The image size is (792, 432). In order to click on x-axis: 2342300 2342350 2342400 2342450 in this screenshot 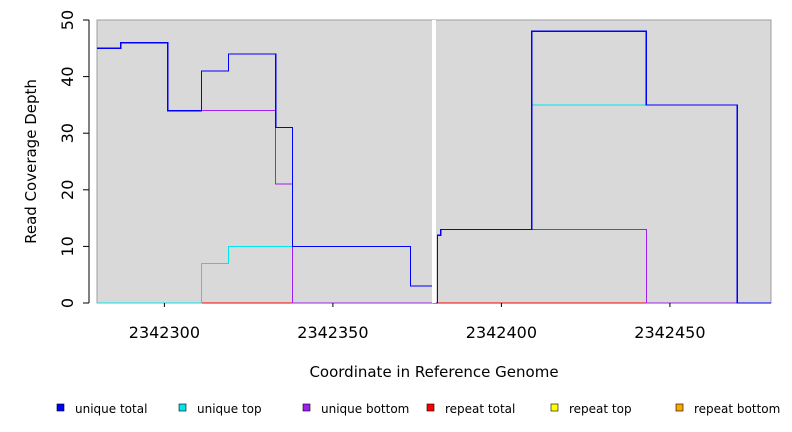, I will do `click(417, 322)`.